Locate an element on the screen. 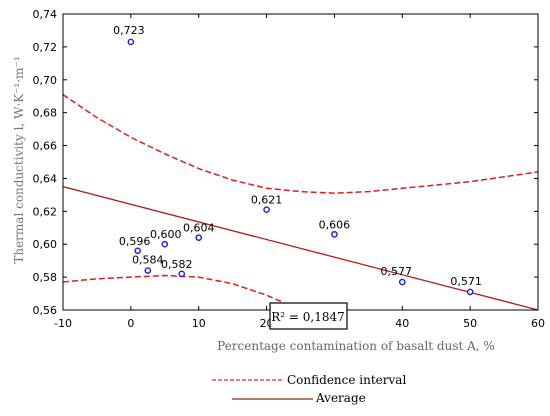  data-label: 0,577 is located at coordinates (397, 271).